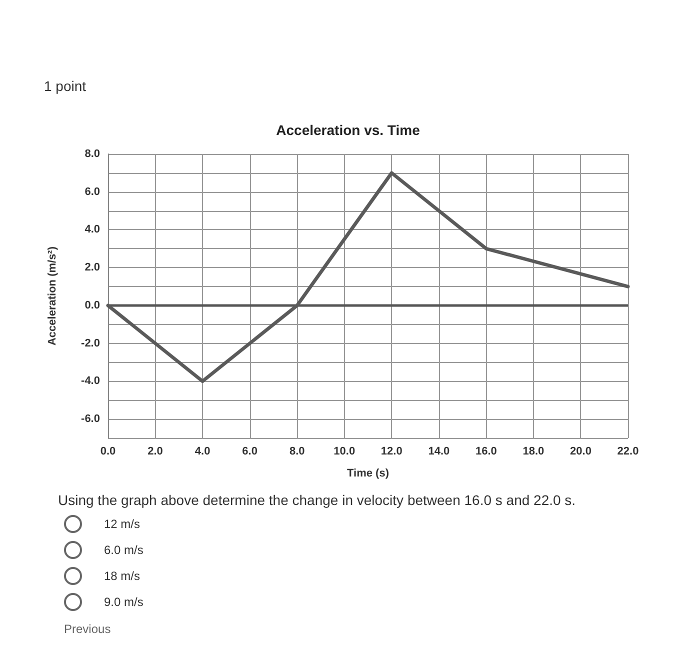 This screenshot has height=652, width=700. Describe the element at coordinates (581, 452) in the screenshot. I see `x-tick-label: 20.0` at that location.